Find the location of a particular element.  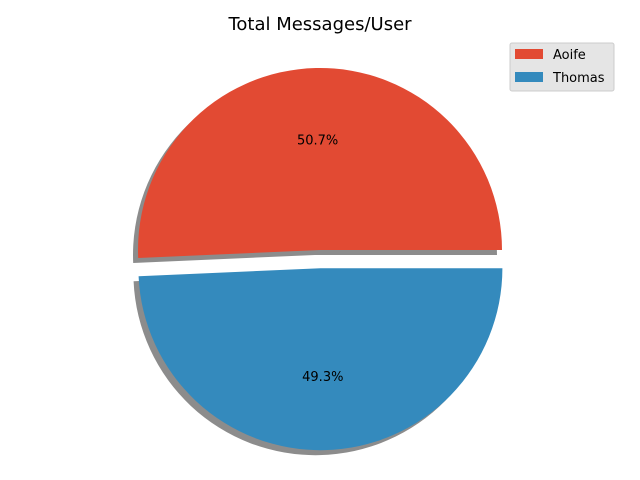

pie-percent-label-aoife: 50.7% is located at coordinates (317, 140).